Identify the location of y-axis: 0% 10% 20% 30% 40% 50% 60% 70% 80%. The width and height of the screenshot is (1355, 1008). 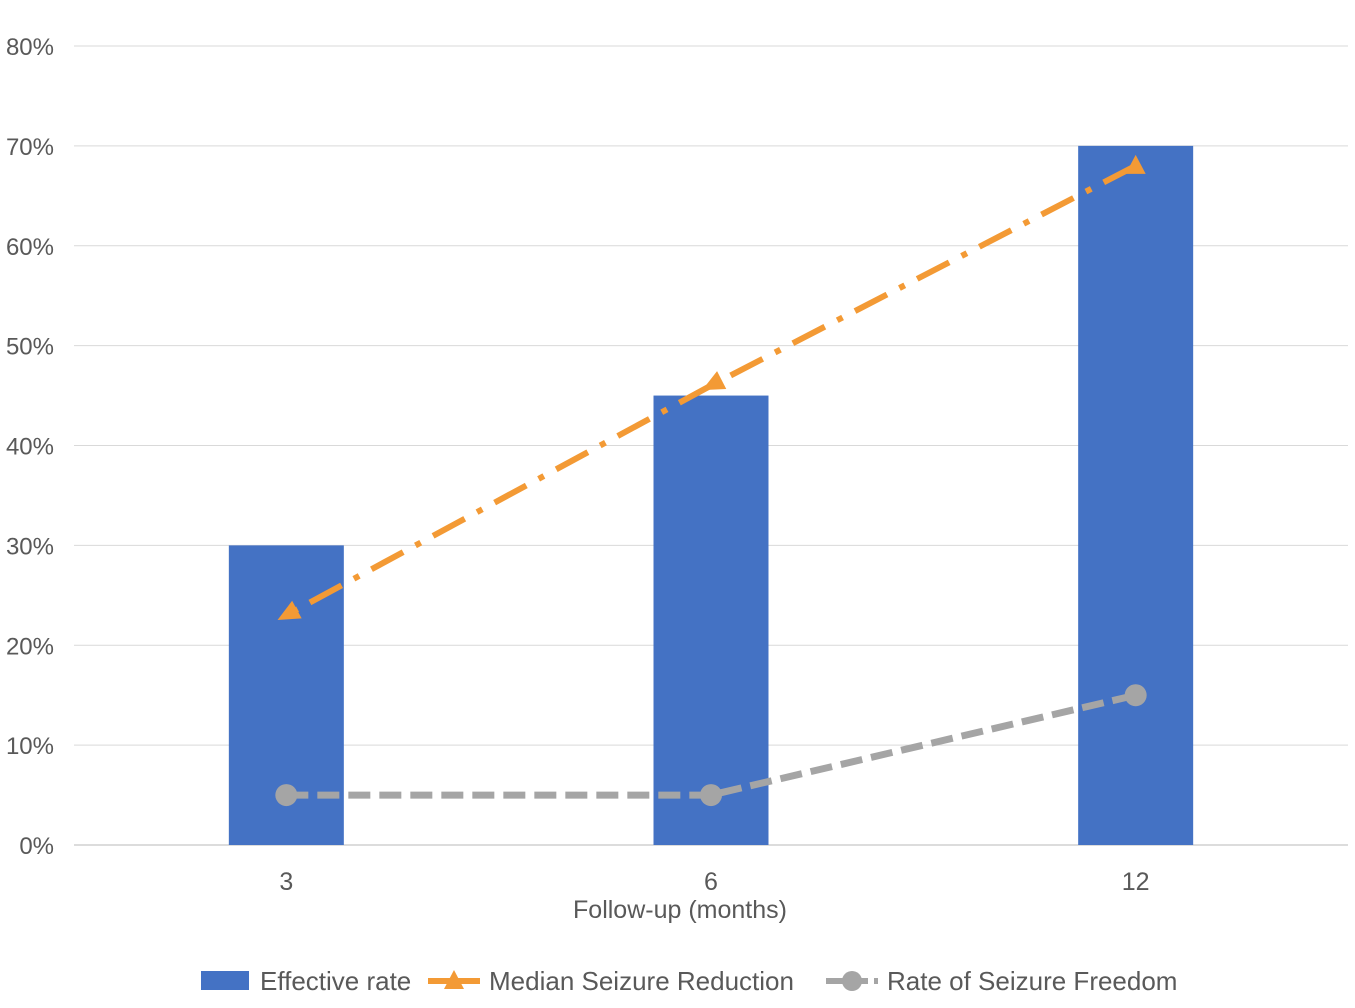
(30, 447).